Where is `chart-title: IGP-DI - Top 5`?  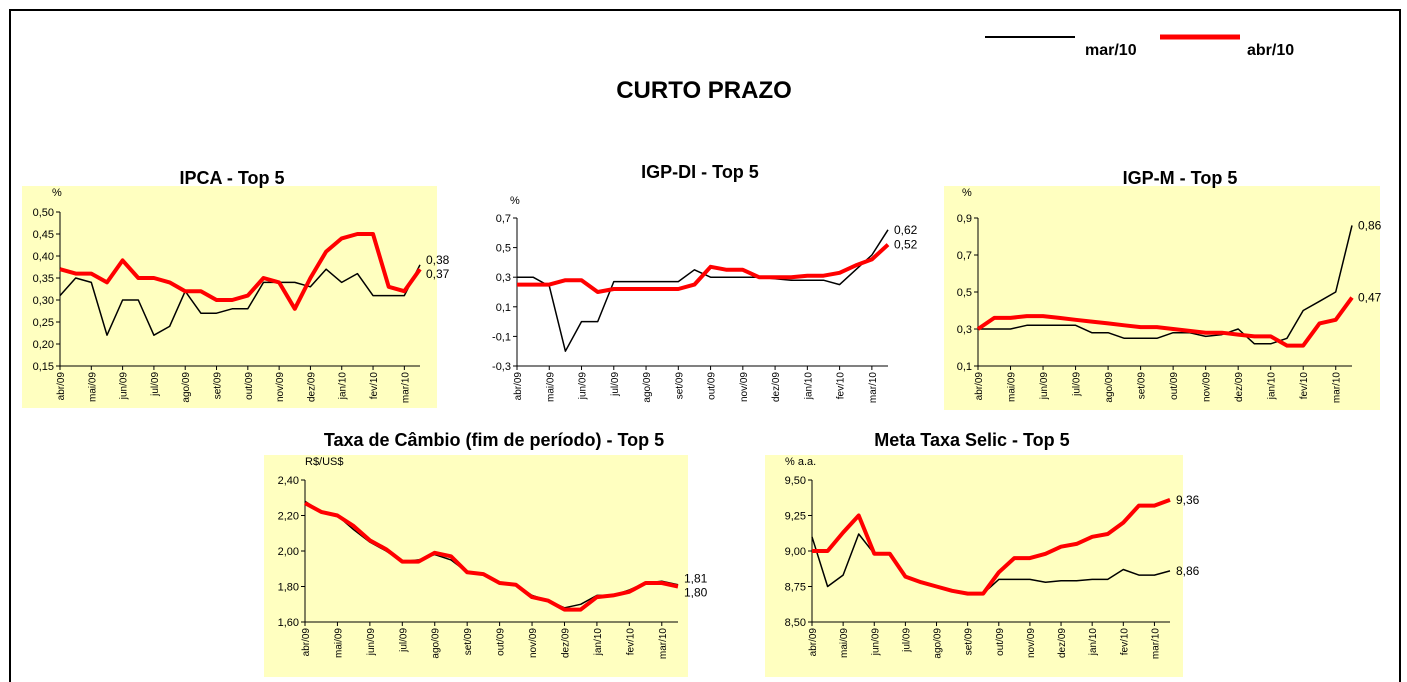 chart-title: IGP-DI - Top 5 is located at coordinates (700, 172).